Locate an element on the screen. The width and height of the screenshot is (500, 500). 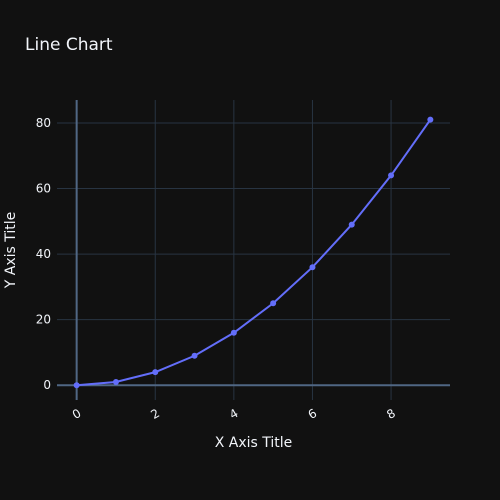
y-tick-labels: 0 20 40 60 80 is located at coordinates (43, 254).